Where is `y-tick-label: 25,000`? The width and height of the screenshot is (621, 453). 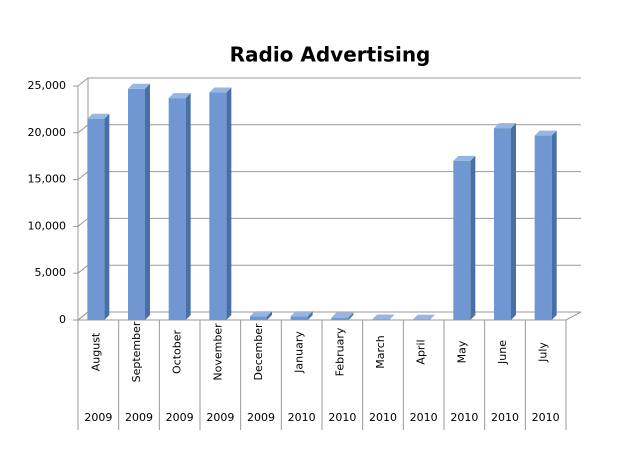
y-tick-label: 25,000 is located at coordinates (47, 85).